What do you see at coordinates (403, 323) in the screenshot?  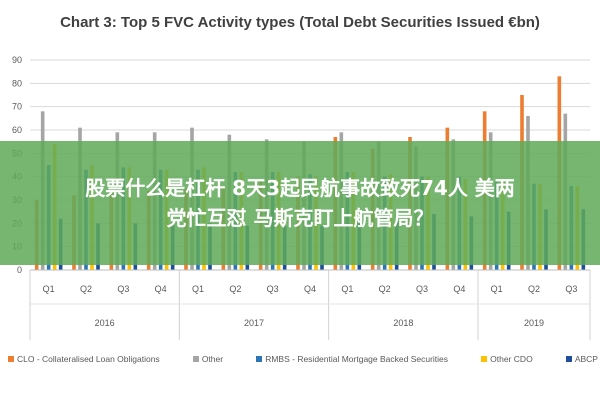 I see `year-label: 2018` at bounding box center [403, 323].